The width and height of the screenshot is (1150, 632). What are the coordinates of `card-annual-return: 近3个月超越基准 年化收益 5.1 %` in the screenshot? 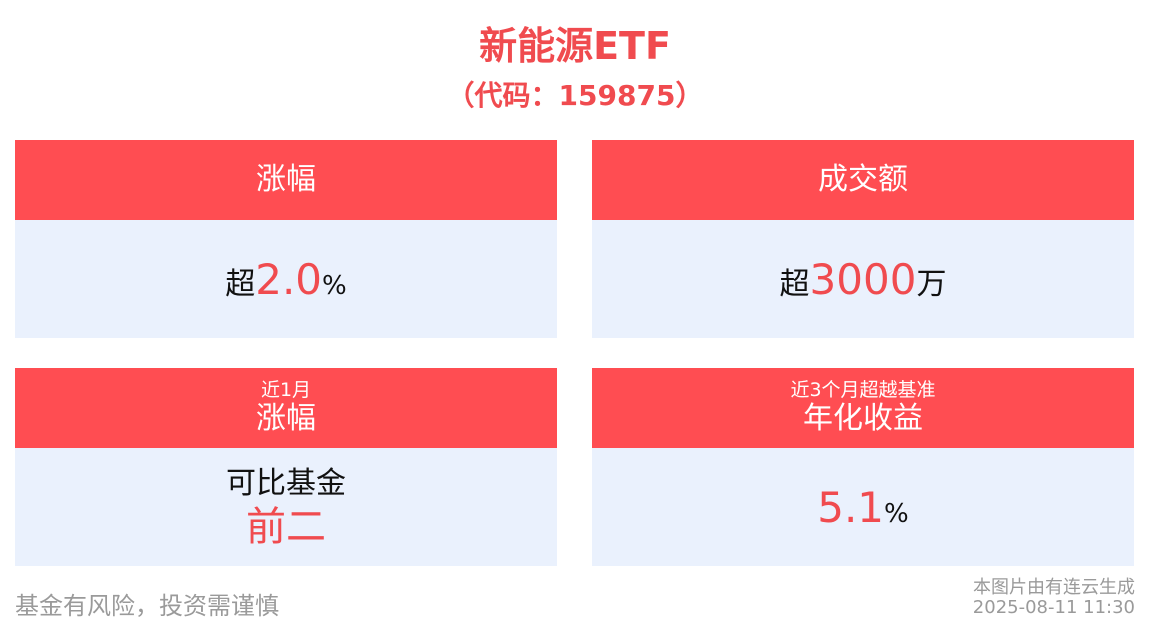 It's located at (863, 467).